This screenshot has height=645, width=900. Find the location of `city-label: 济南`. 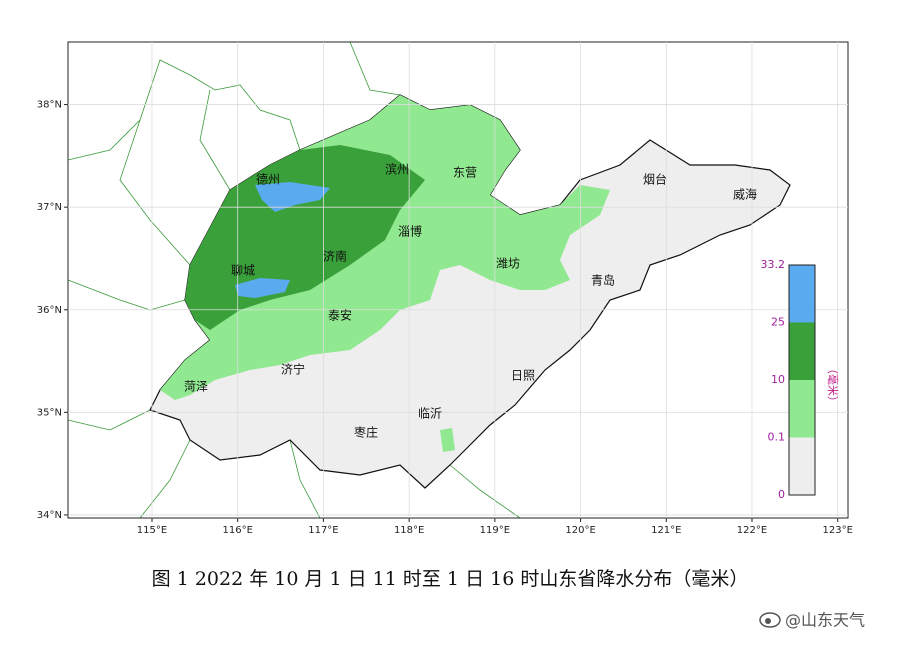

city-label: 济南 is located at coordinates (335, 256).